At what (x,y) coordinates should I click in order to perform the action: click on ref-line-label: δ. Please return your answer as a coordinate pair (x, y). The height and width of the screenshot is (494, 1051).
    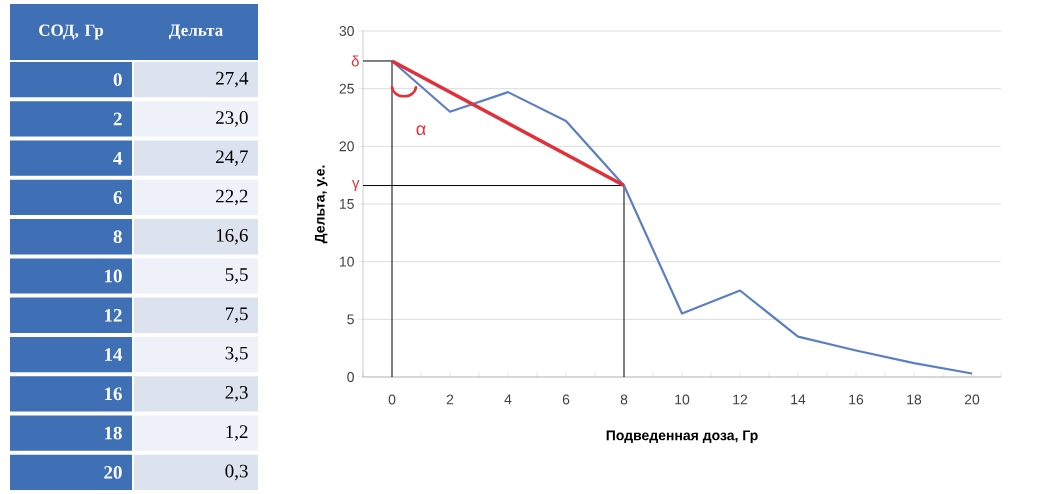
    Looking at the image, I should click on (355, 61).